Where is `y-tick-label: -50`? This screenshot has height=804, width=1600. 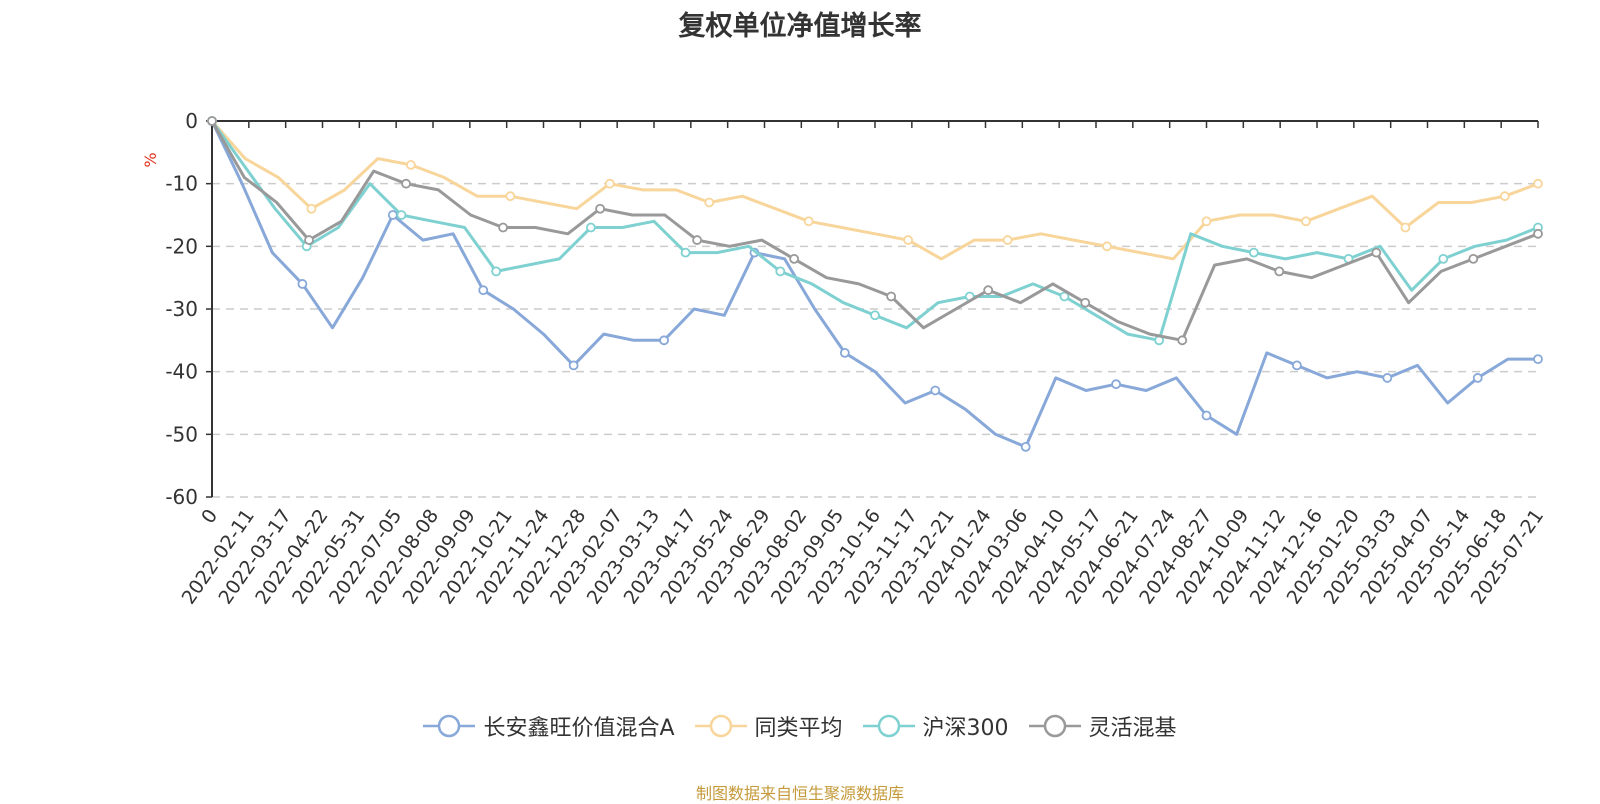 y-tick-label: -50 is located at coordinates (181, 434).